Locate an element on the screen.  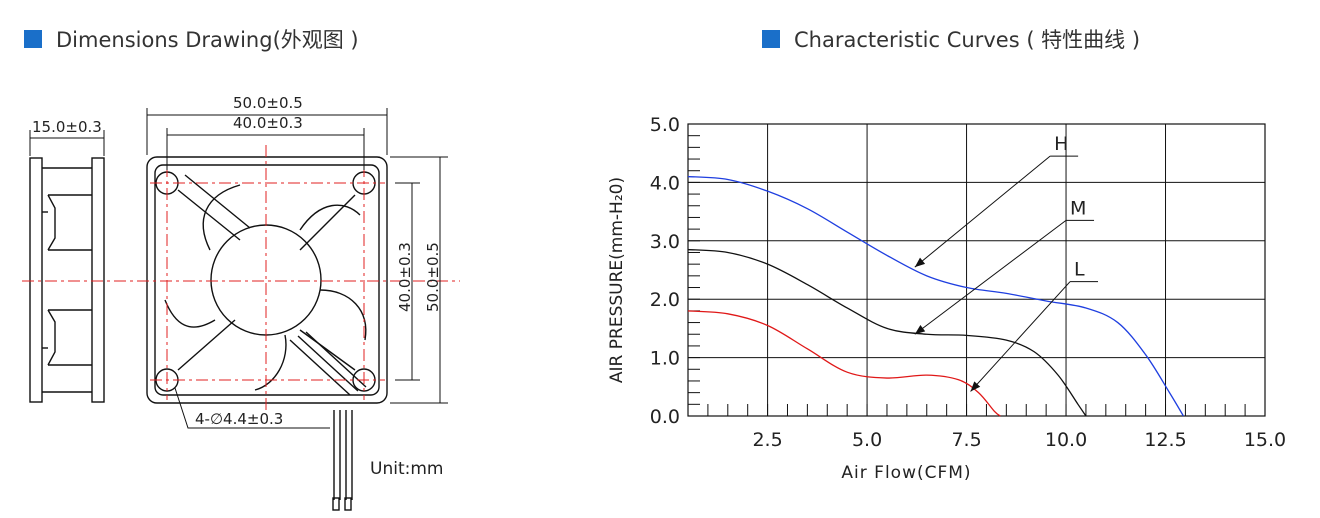
unit-label: Unit:mm is located at coordinates (406, 469).